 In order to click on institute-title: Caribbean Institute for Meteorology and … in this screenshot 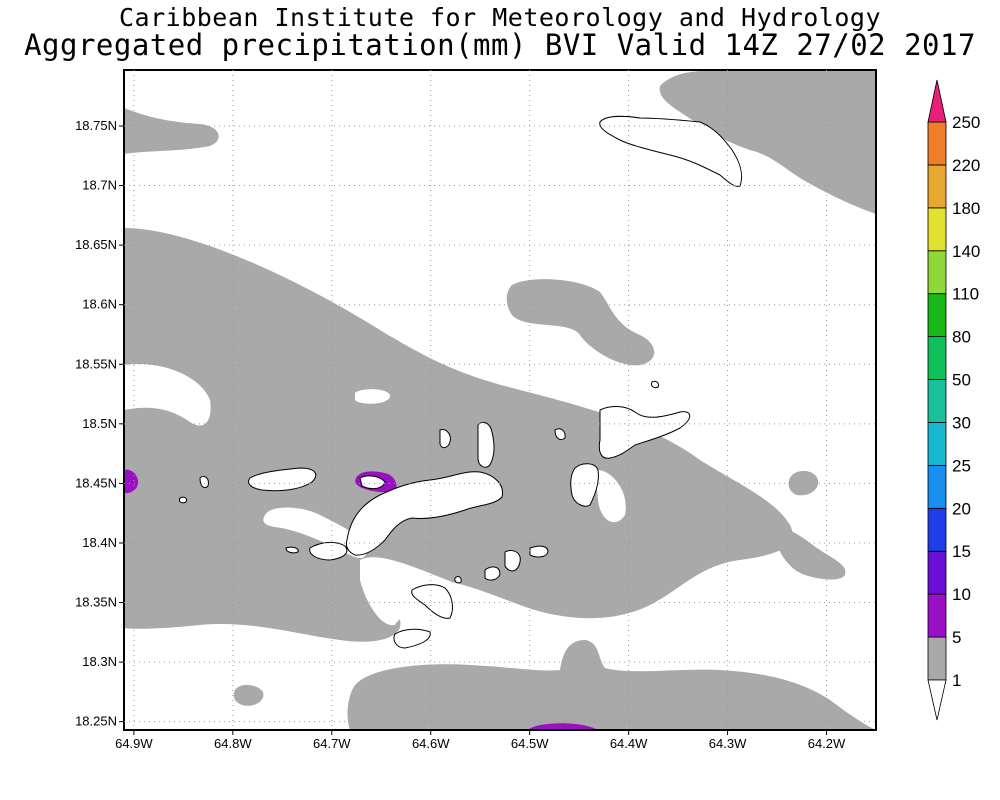, I will do `click(499, 17)`.